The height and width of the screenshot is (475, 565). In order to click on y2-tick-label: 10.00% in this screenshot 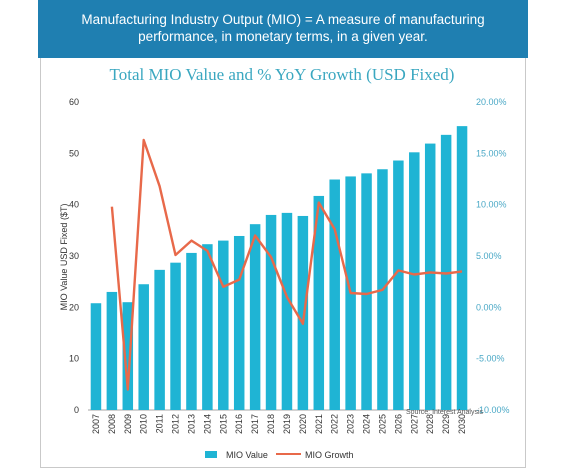, I will do `click(491, 205)`.